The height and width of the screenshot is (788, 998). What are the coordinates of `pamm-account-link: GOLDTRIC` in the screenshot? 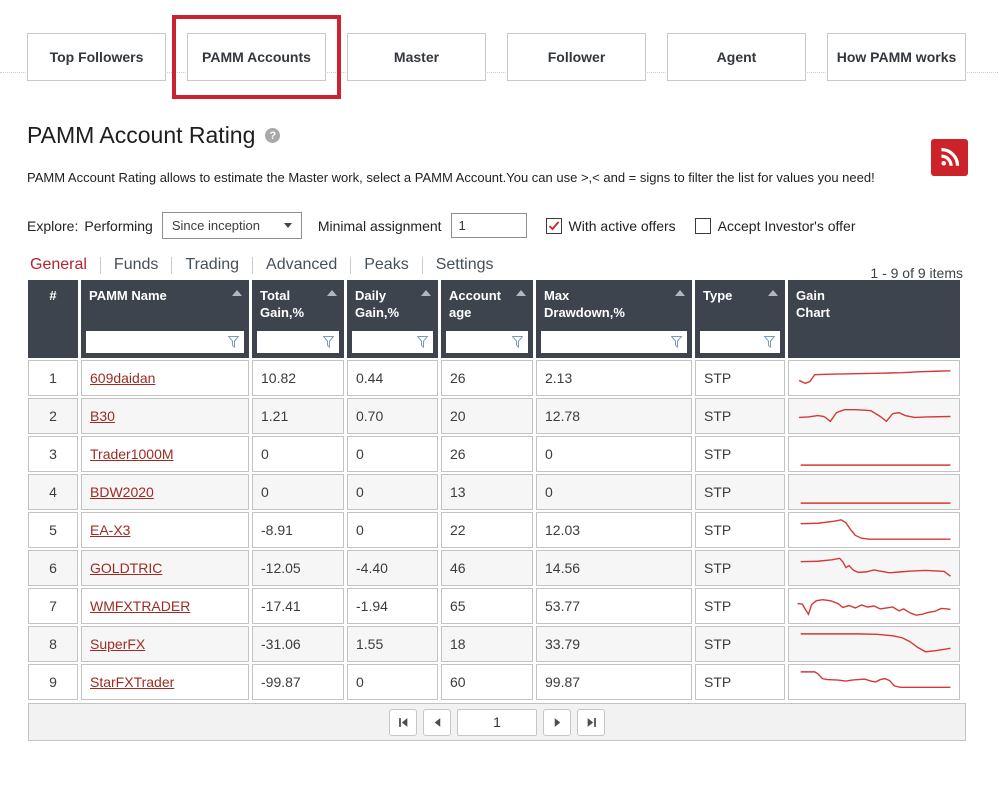 It's located at (126, 568).